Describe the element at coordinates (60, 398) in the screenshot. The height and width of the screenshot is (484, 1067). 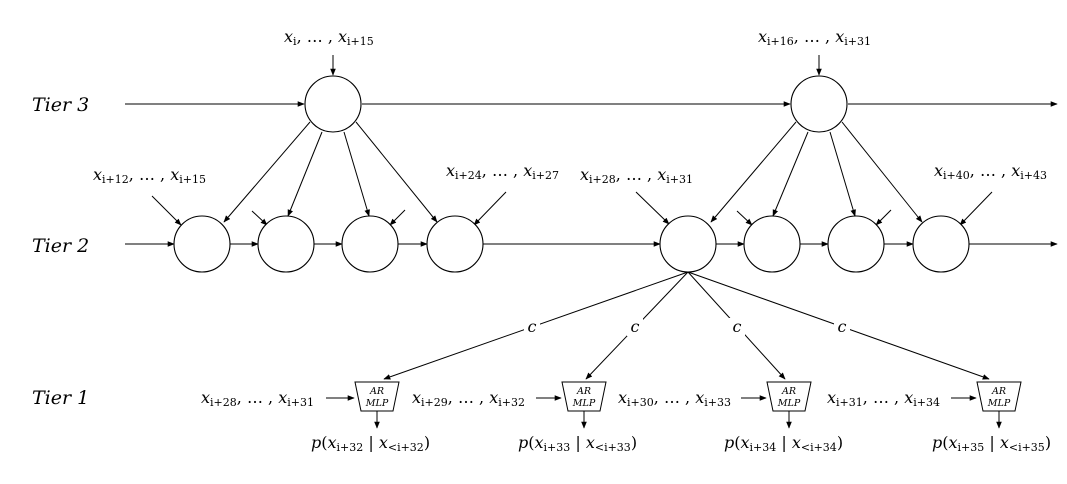
I see `tier-1-label: Tier 1` at that location.